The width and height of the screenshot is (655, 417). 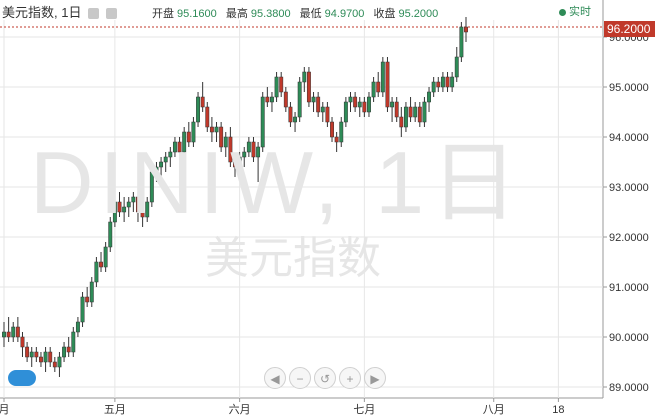 What do you see at coordinates (629, 388) in the screenshot?
I see `y-tick-label: 89.0000` at bounding box center [629, 388].